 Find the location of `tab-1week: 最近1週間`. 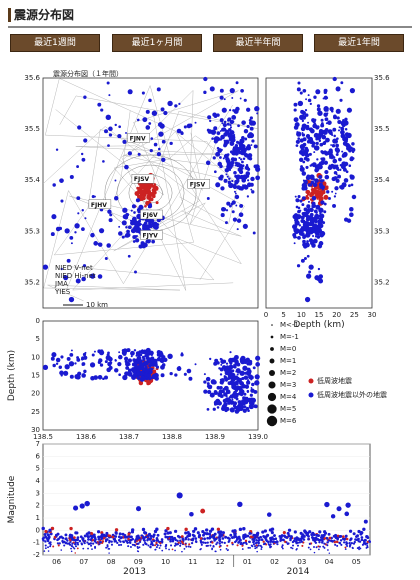

tab-1week: 最近1週間 is located at coordinates (55, 43).